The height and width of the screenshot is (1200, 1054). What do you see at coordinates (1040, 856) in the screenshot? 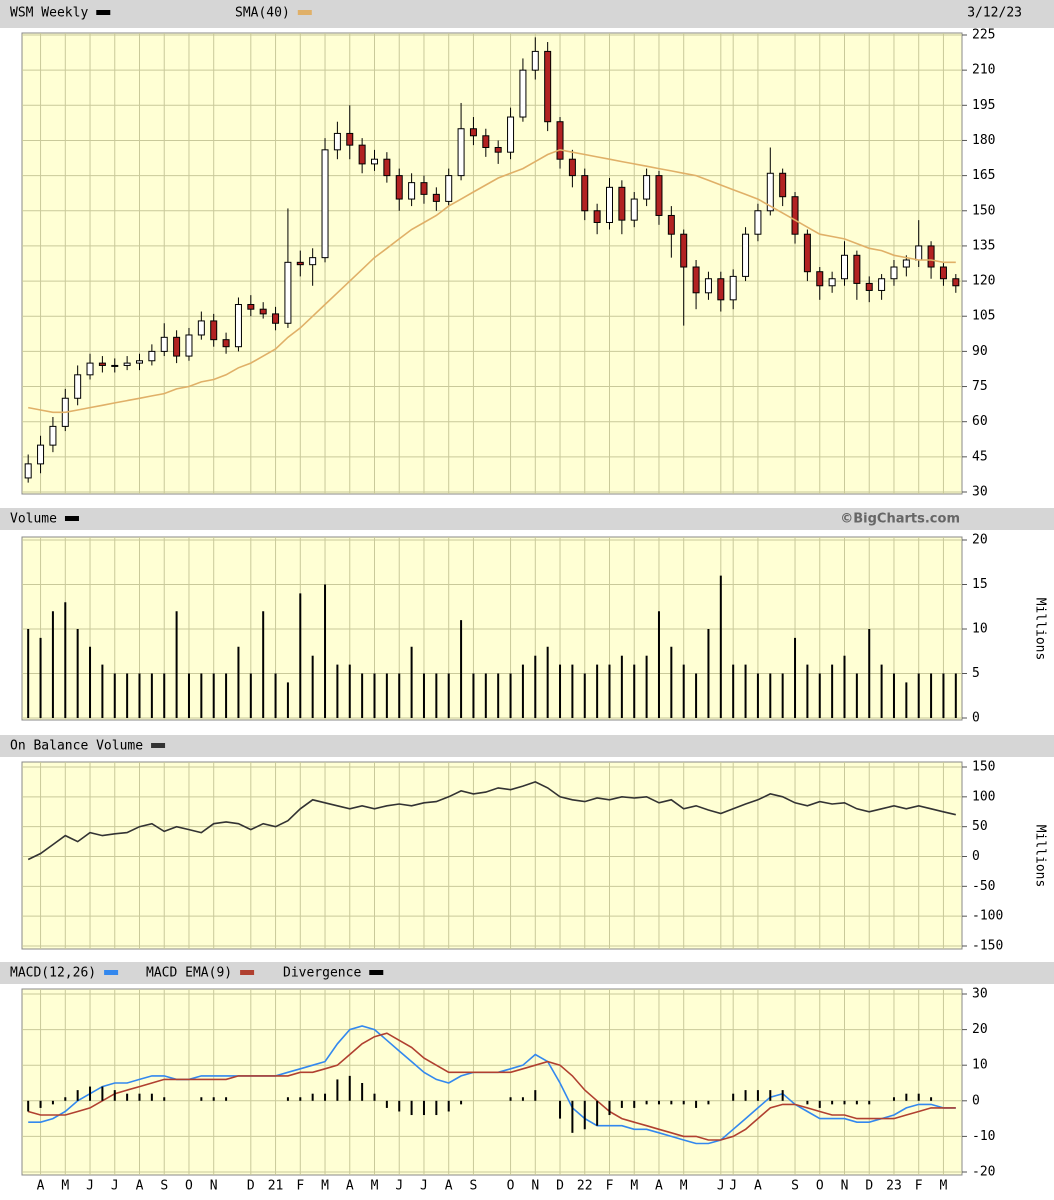
I see `y-axis-label: Millions` at bounding box center [1040, 856].